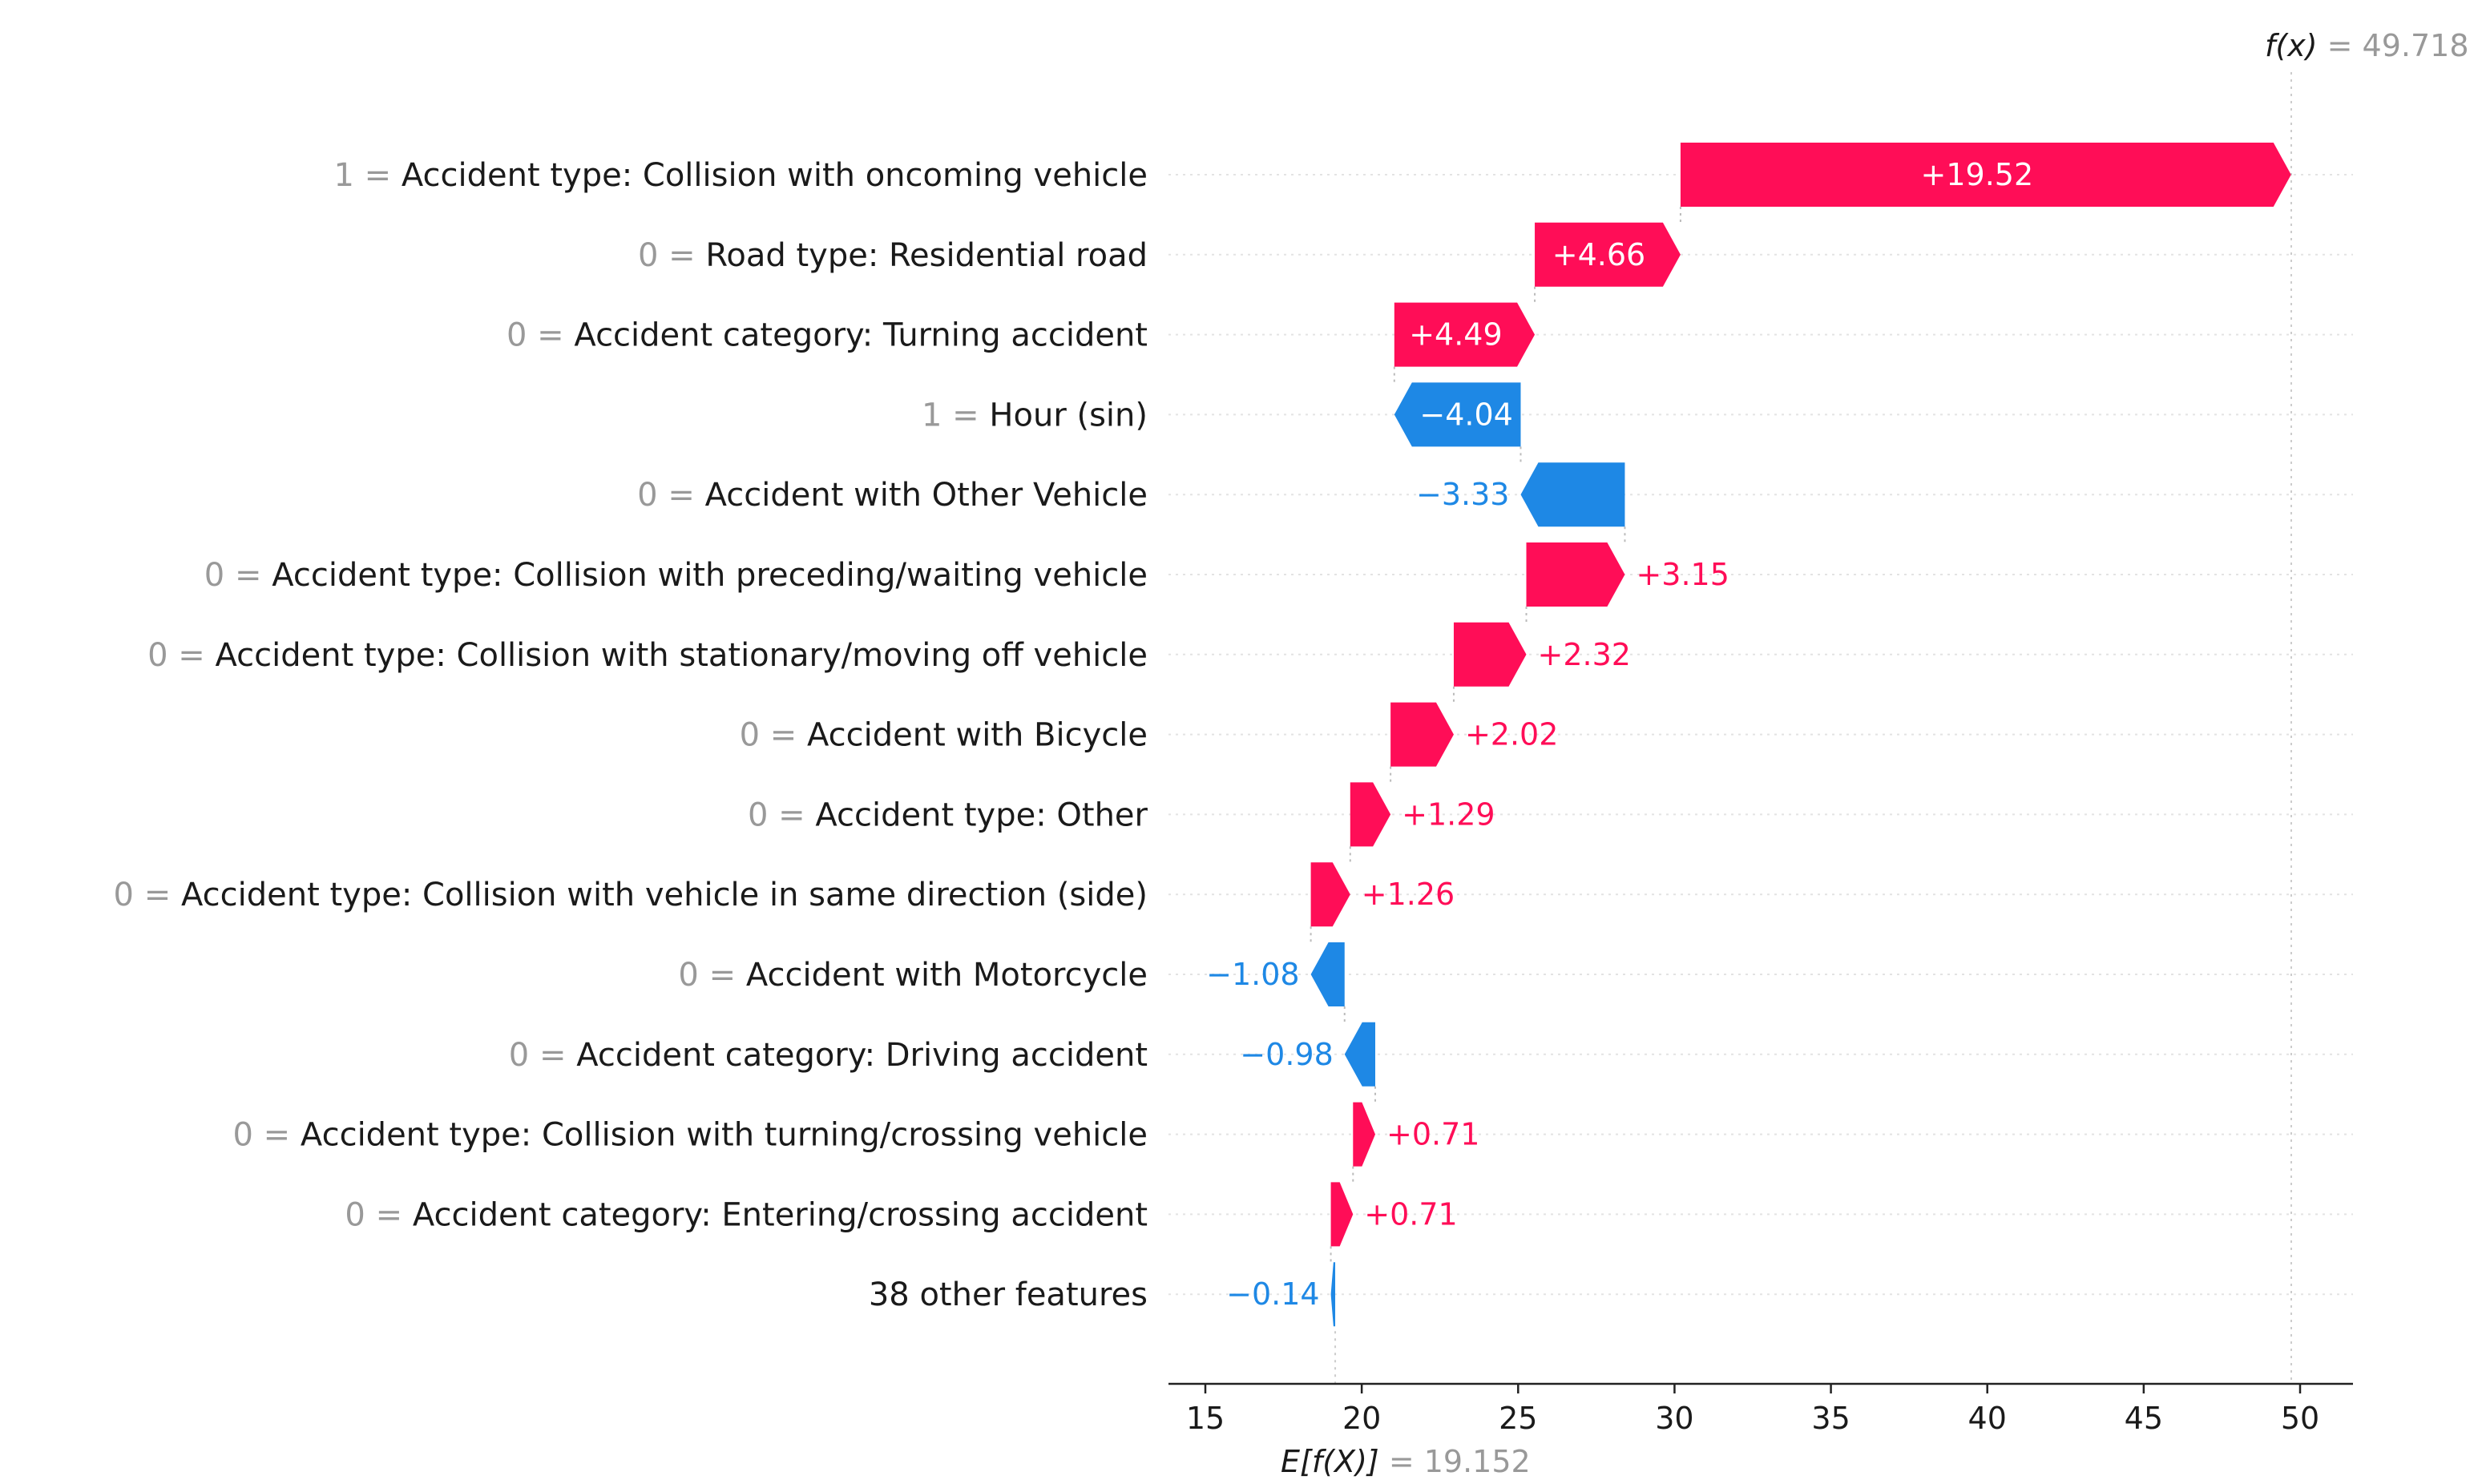 This screenshot has width=2474, height=1484. I want to click on x-tick-label: 20, so click(1361, 1419).